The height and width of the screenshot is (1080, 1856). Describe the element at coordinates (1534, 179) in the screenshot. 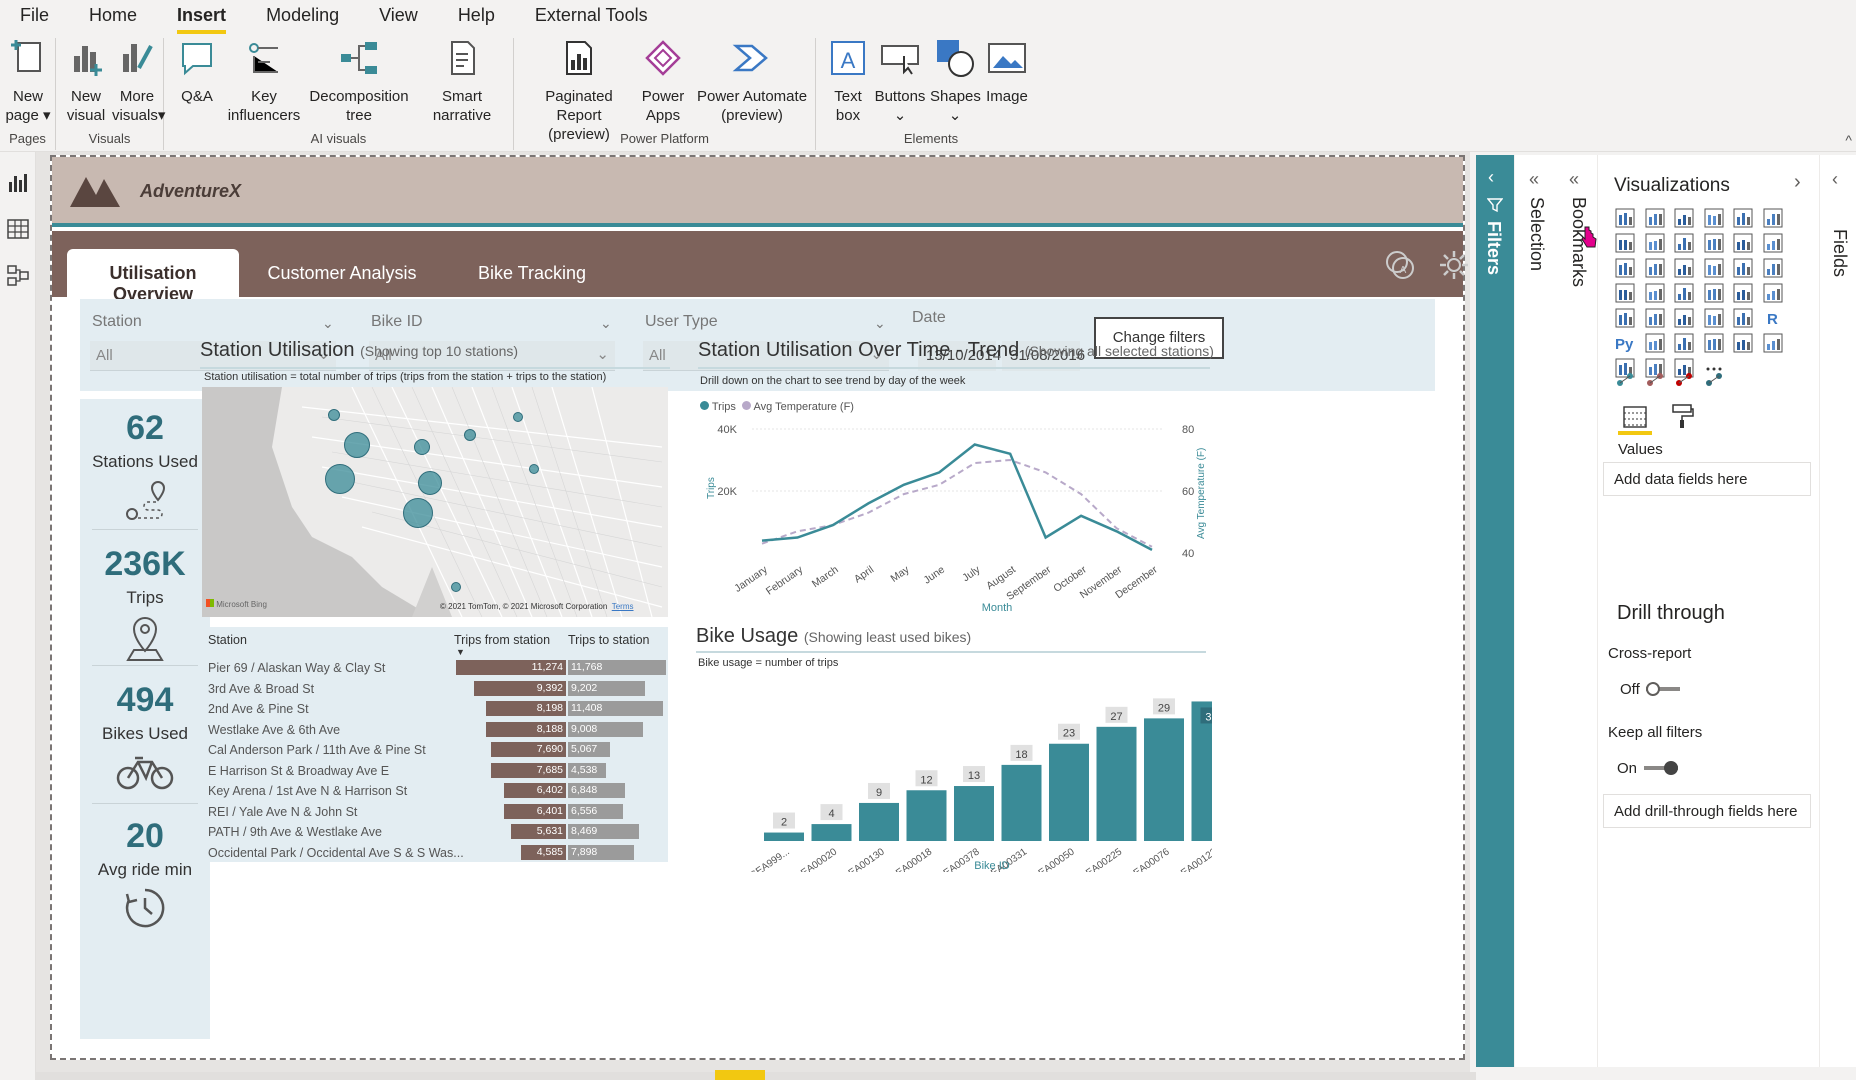

I see `collapse-selection-icon: «` at that location.